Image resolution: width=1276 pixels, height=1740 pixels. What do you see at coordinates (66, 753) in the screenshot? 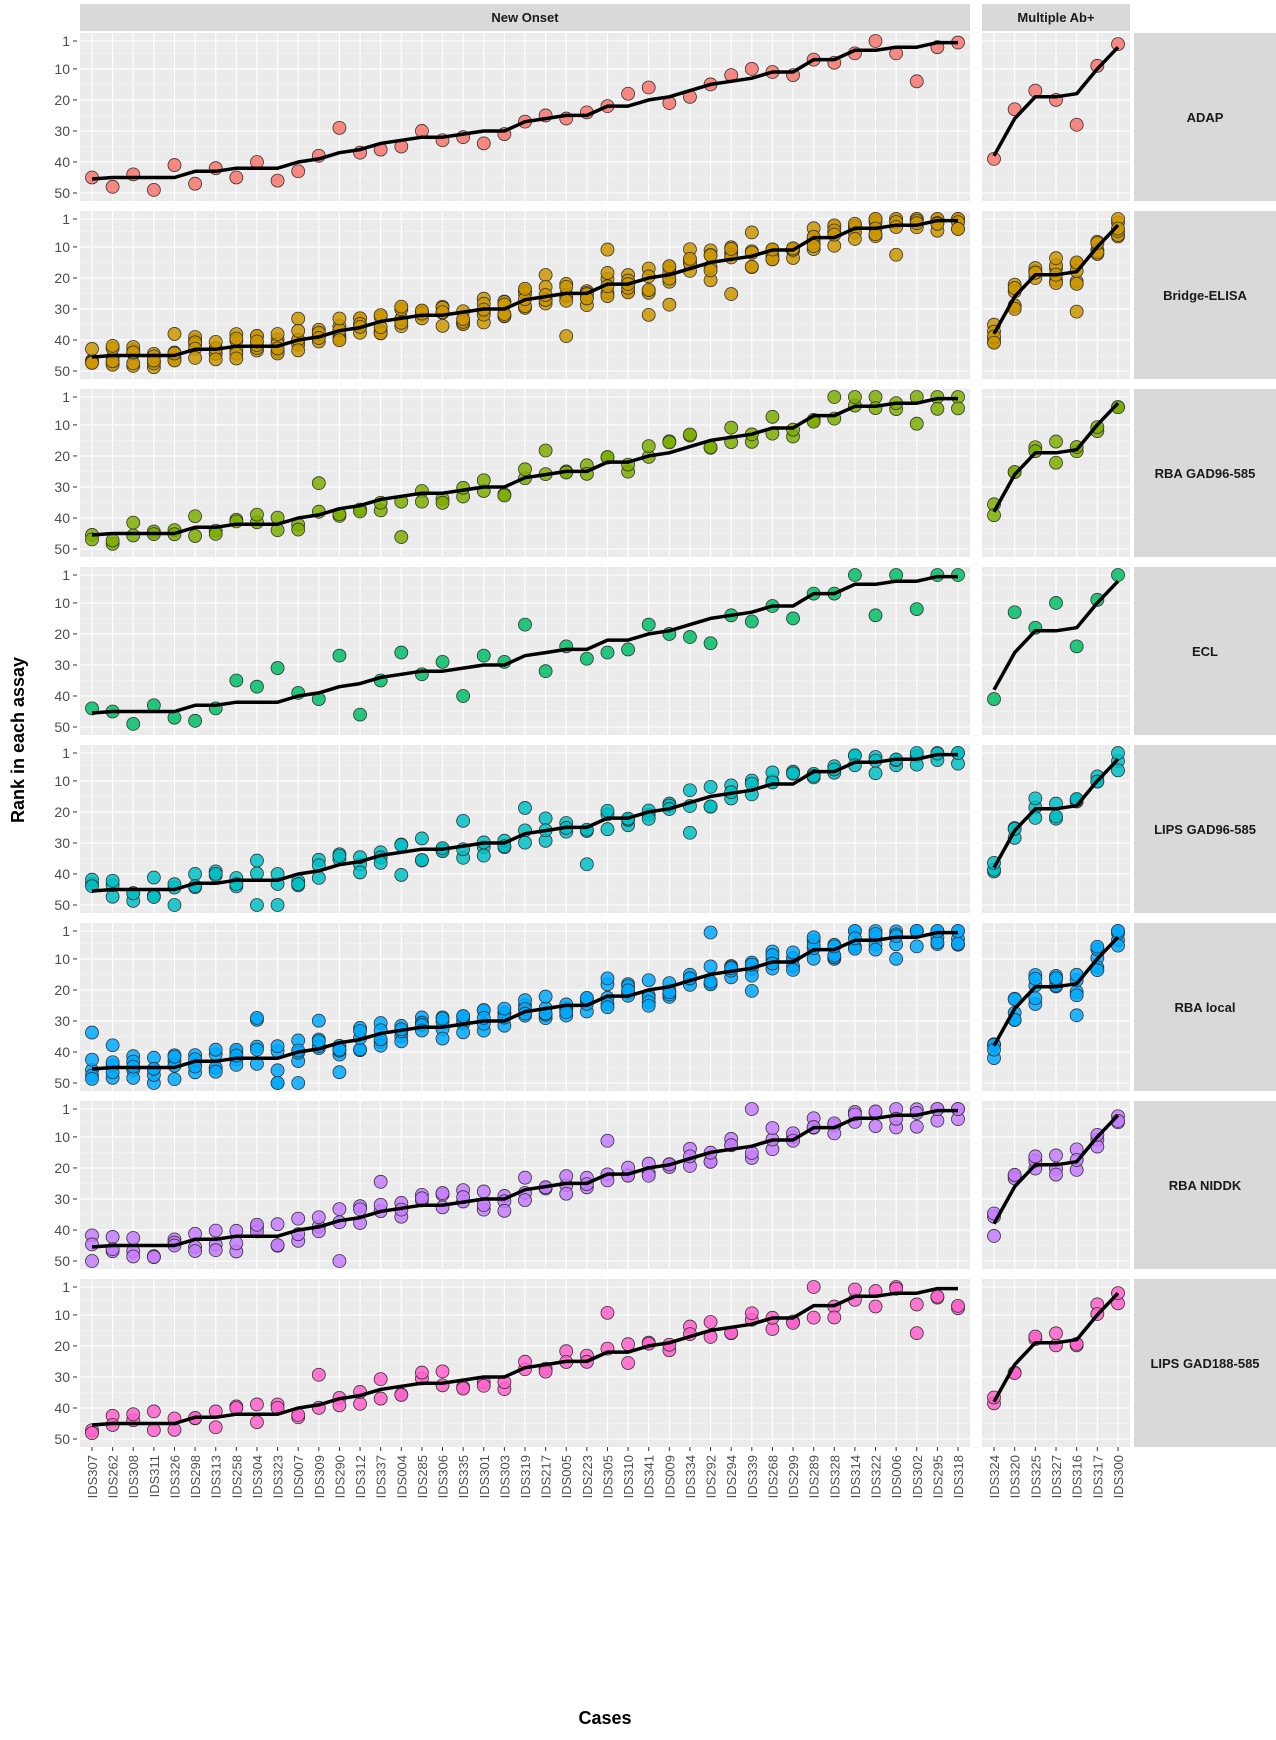
I see `y-tick-label: 1` at bounding box center [66, 753].